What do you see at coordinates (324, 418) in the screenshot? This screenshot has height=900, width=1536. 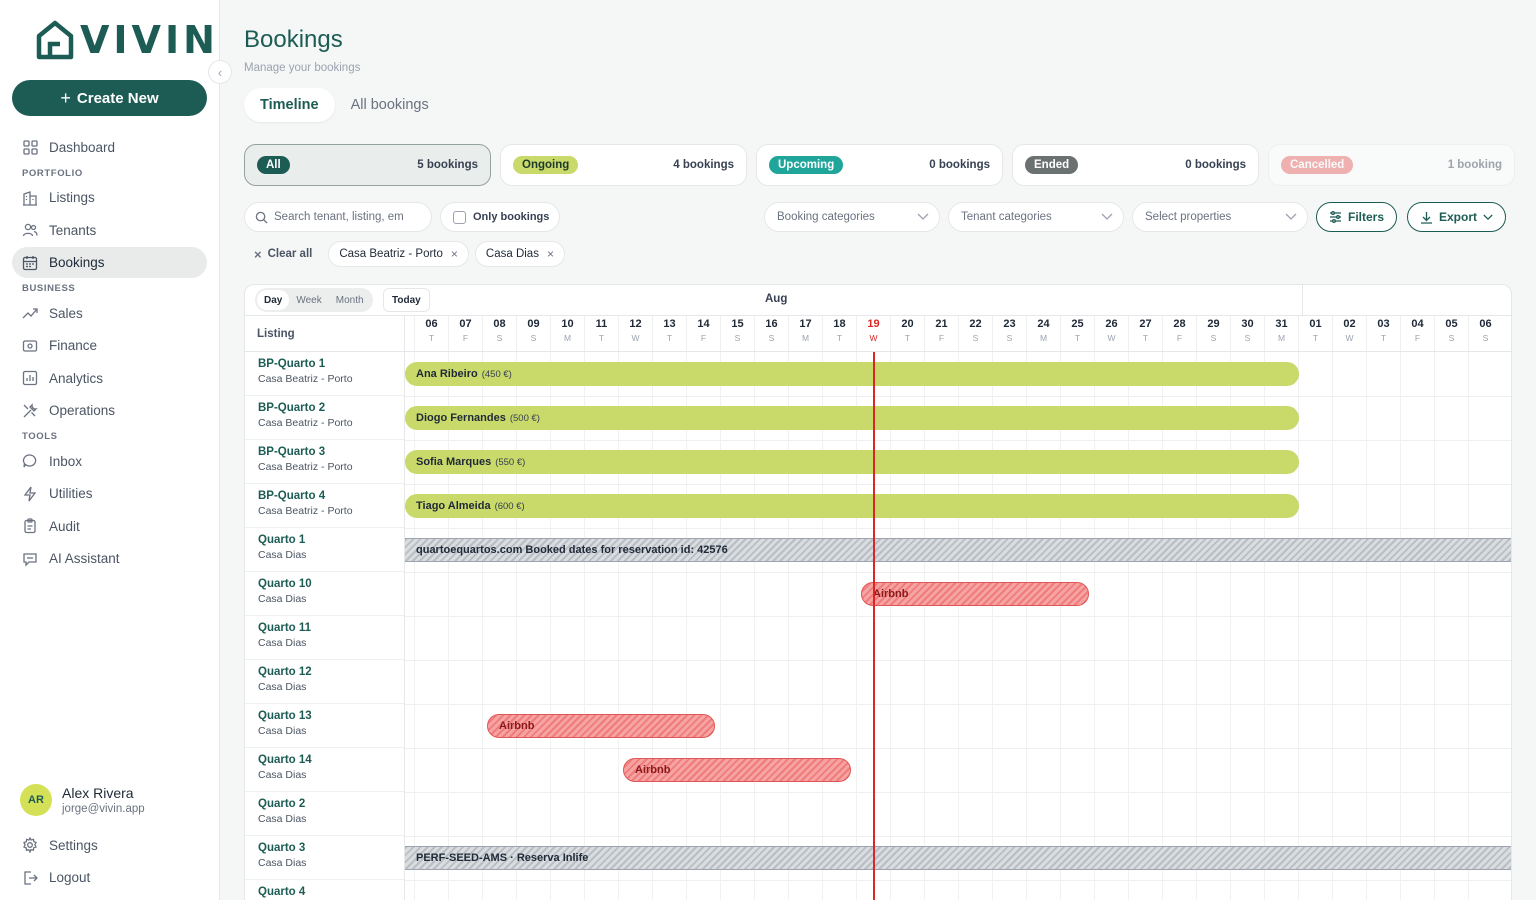 I see `listing-row: BP-Quarto 2 Casa Beatriz - Porto` at bounding box center [324, 418].